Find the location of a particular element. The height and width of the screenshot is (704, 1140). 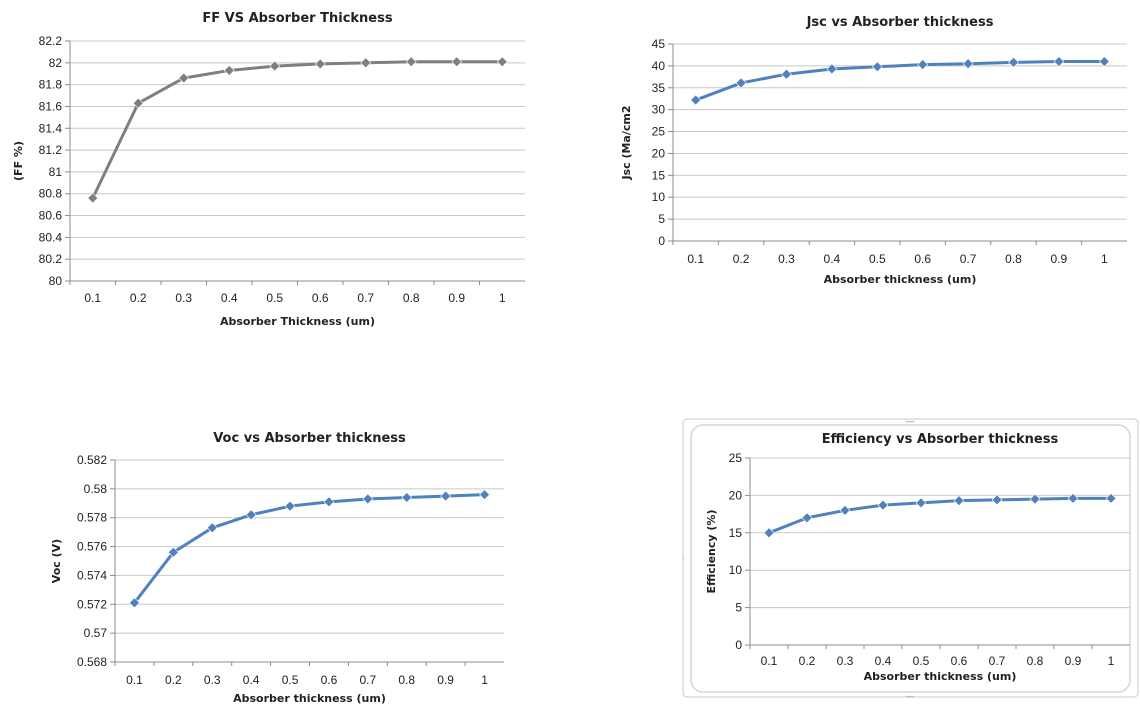

voc-y-tick-label: 0.574 is located at coordinates (92, 575).